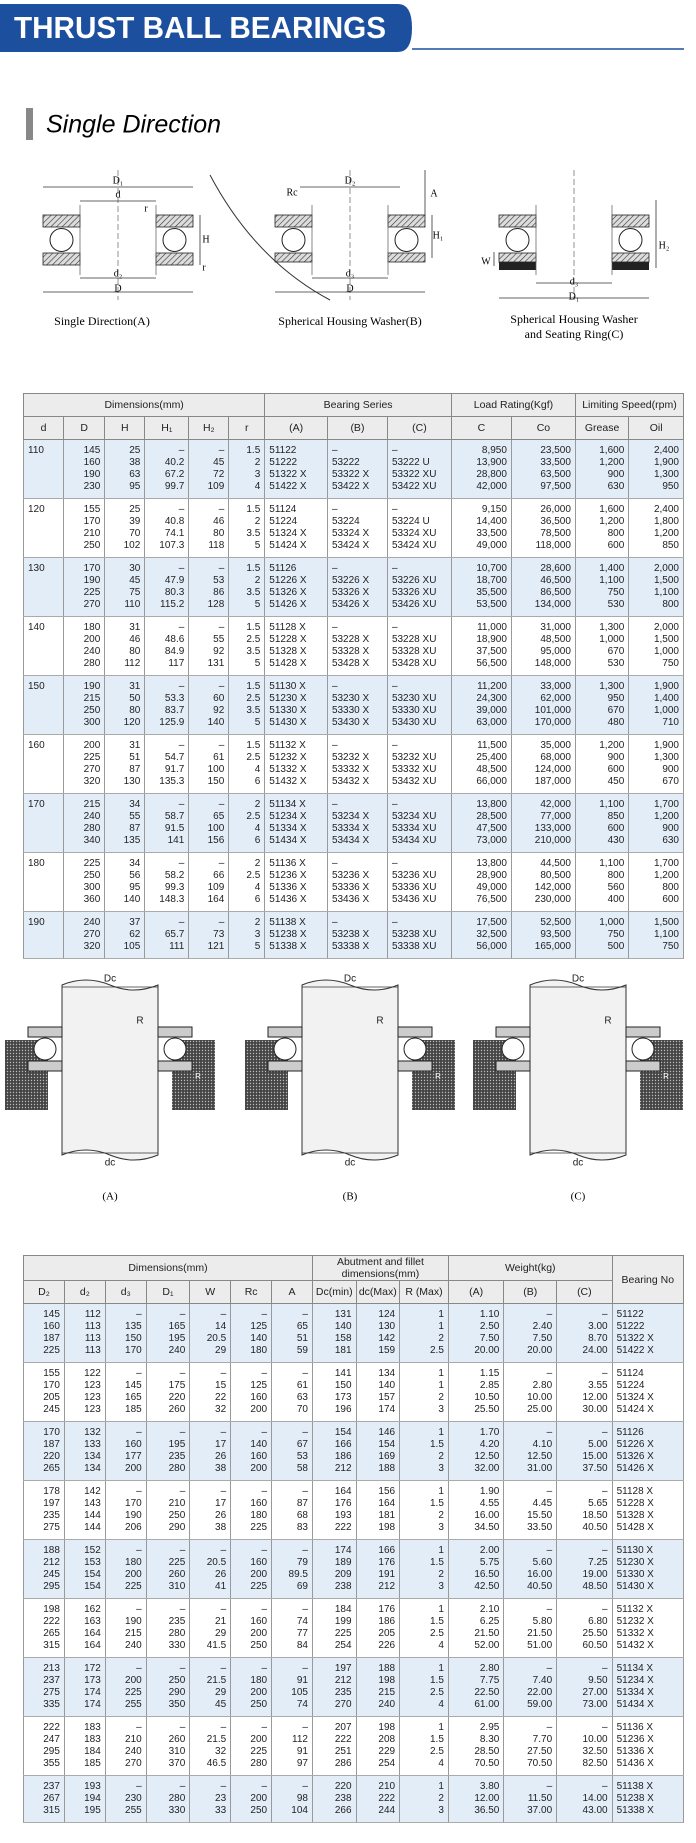 The height and width of the screenshot is (1843, 696). I want to click on cell-line: 63,000, so click(491, 722).